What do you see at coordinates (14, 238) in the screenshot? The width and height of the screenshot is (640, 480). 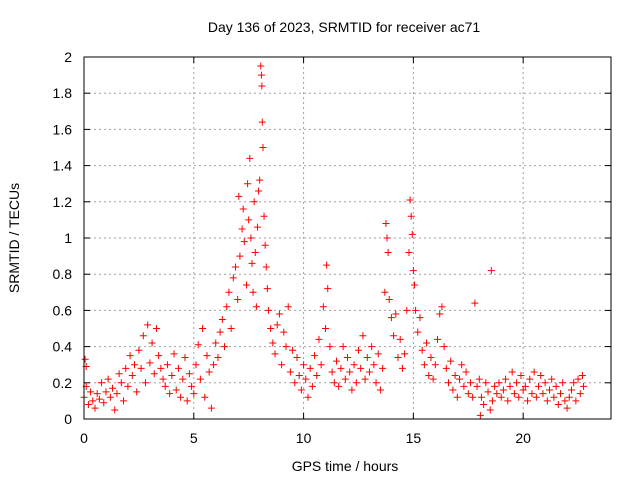 I see `y-axis-label: SRMTID / TECUs` at bounding box center [14, 238].